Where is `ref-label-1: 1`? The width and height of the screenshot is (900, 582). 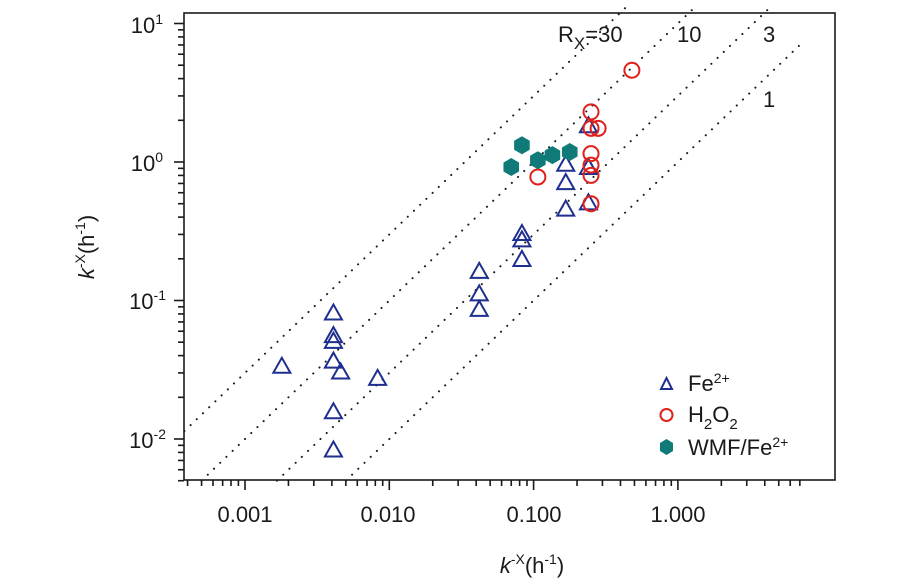 ref-label-1: 1 is located at coordinates (769, 99).